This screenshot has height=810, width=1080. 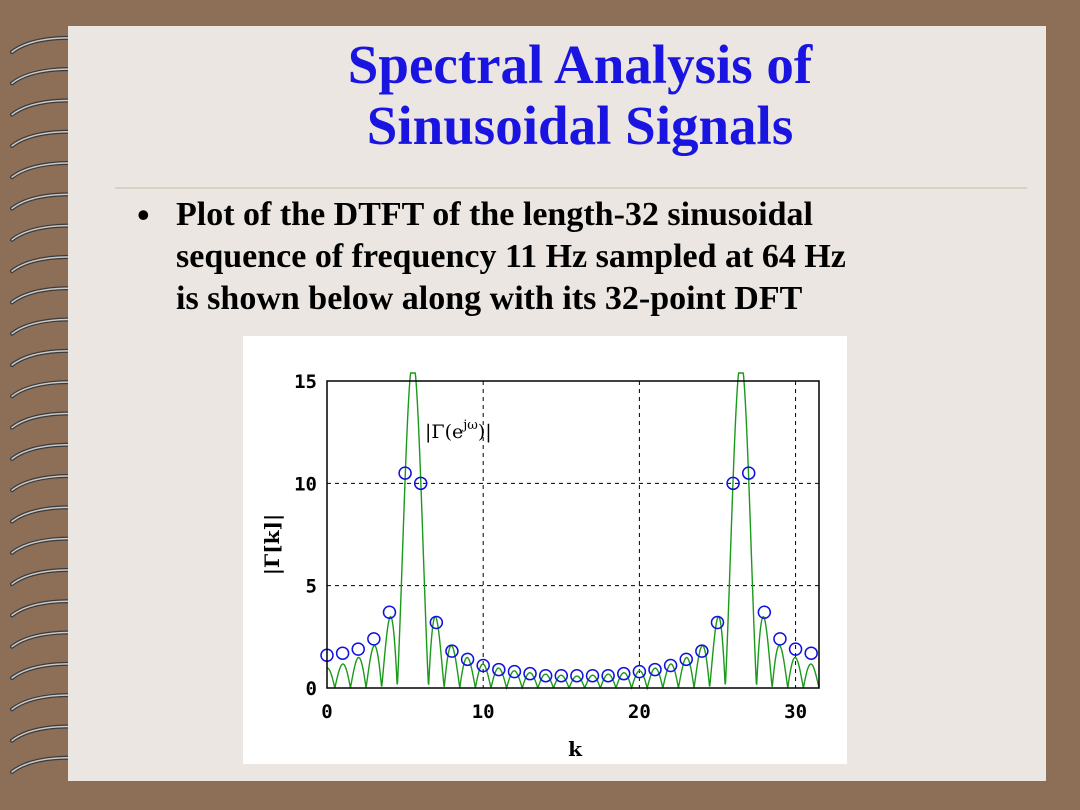 I want to click on dtft-curve-label: |Γ(ejω)|, so click(x=458, y=430).